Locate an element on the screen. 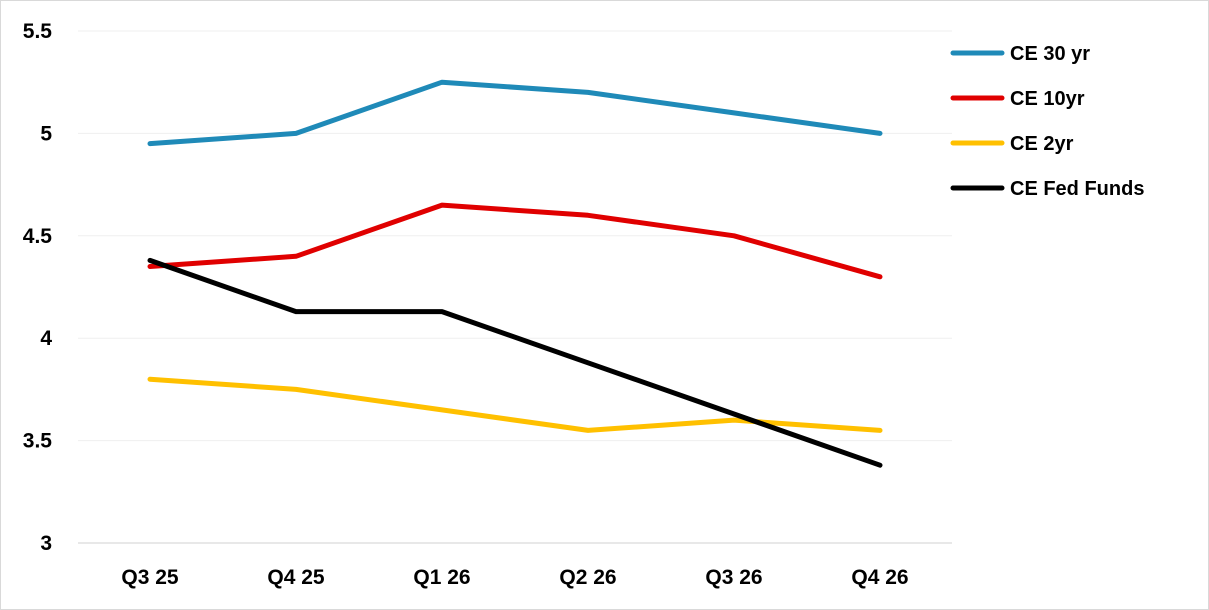  y-tick-label: 3.5 is located at coordinates (38, 441).